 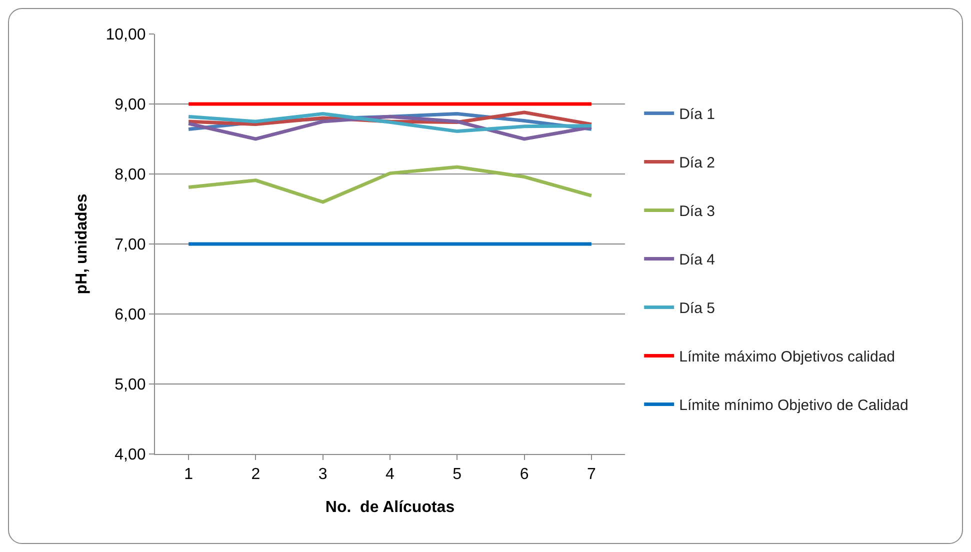 What do you see at coordinates (591, 475) in the screenshot?
I see `x-tick-label: 7` at bounding box center [591, 475].